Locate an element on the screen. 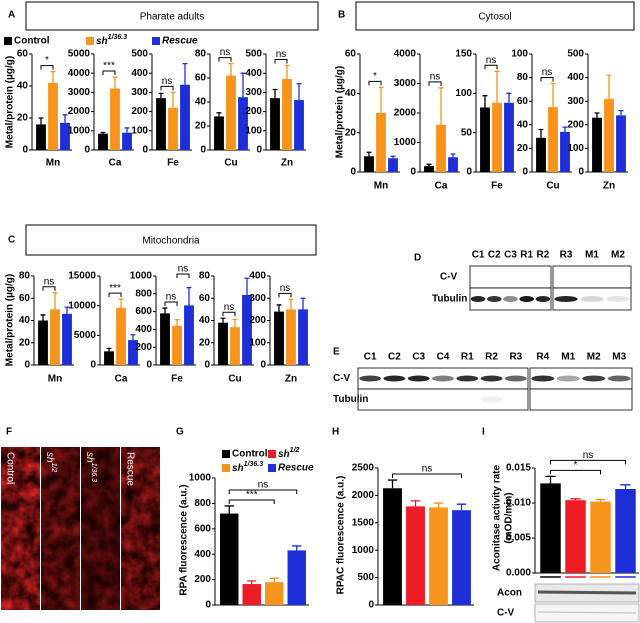 Image resolution: width=640 pixels, height=623 pixels. panel-letter: F is located at coordinates (9, 432).